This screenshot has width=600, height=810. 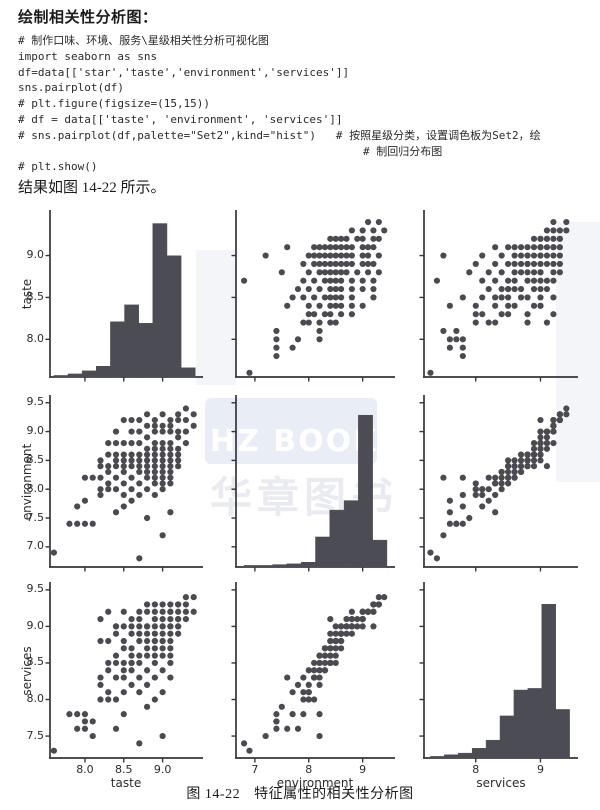 What do you see at coordinates (309, 769) in the screenshot?
I see `x-tick-label: 8` at bounding box center [309, 769].